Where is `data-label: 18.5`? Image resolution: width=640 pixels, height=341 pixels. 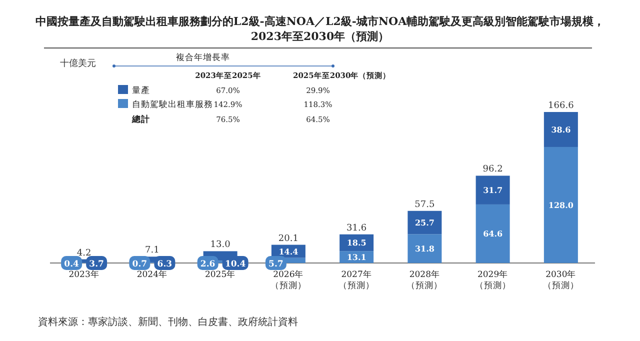
data-label: 18.5 is located at coordinates (356, 243).